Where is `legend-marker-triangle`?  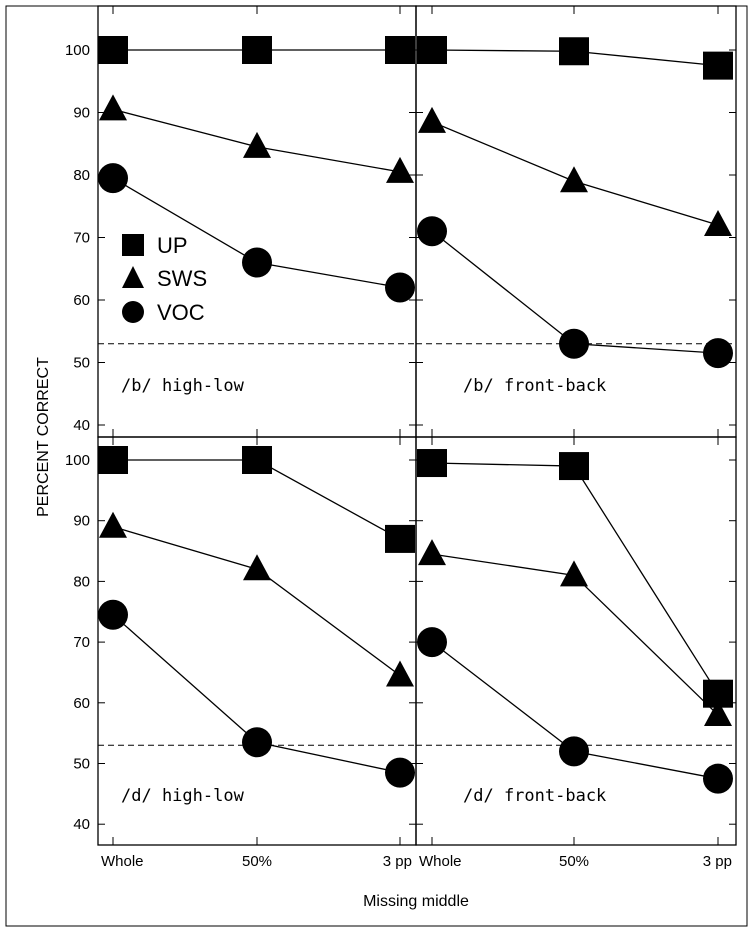 legend-marker-triangle is located at coordinates (133, 277).